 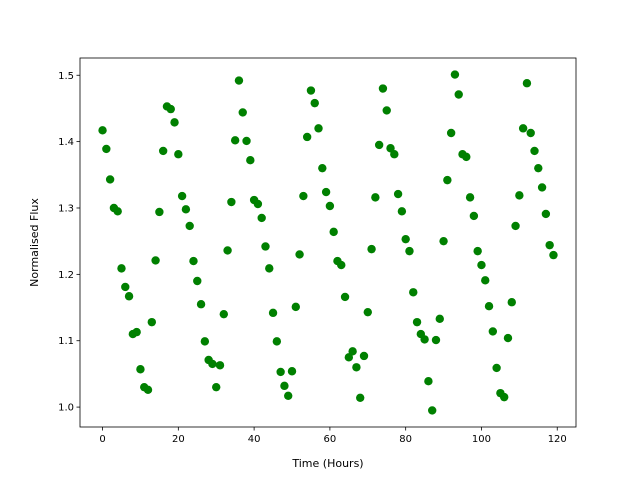 What do you see at coordinates (254, 439) in the screenshot?
I see `x-tick-label: 40` at bounding box center [254, 439].